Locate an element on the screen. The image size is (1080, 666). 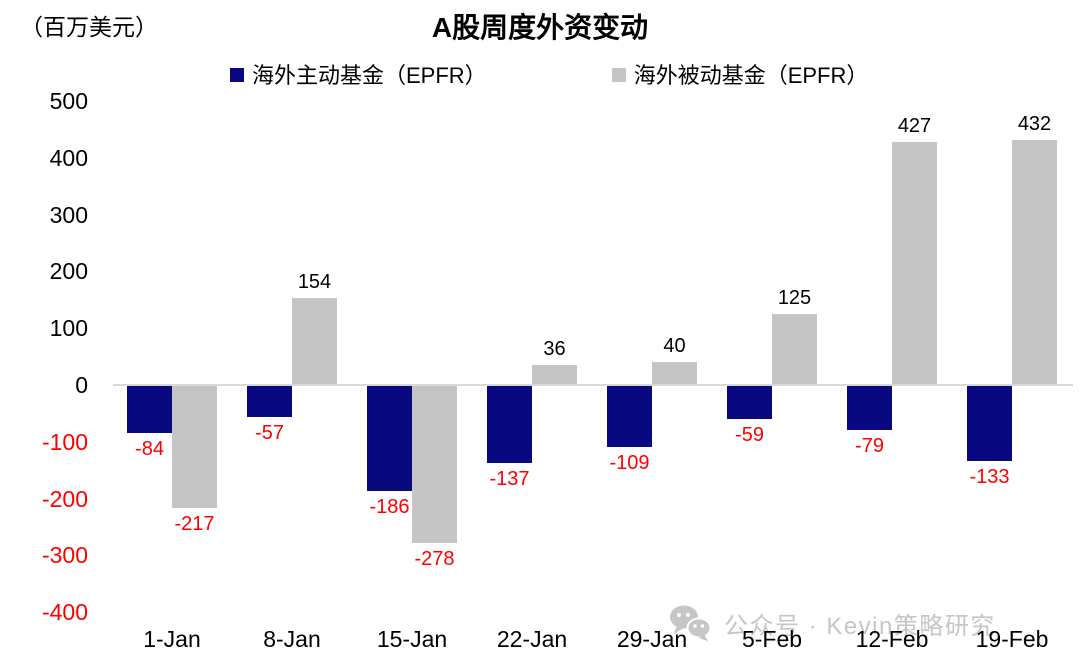
y-axis-tick-label: 300 is located at coordinates (68, 214).